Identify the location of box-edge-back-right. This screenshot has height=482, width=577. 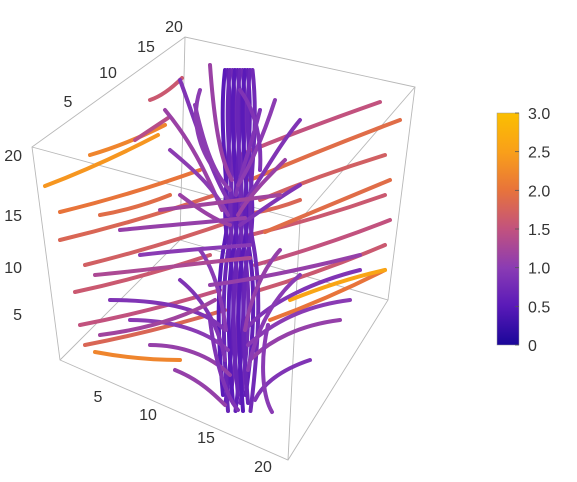
(284, 270).